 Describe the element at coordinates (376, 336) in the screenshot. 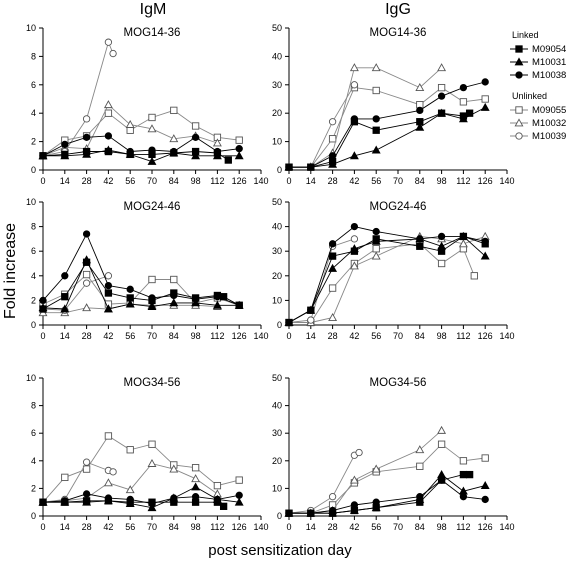

I see `x-tick-label: 56` at that location.